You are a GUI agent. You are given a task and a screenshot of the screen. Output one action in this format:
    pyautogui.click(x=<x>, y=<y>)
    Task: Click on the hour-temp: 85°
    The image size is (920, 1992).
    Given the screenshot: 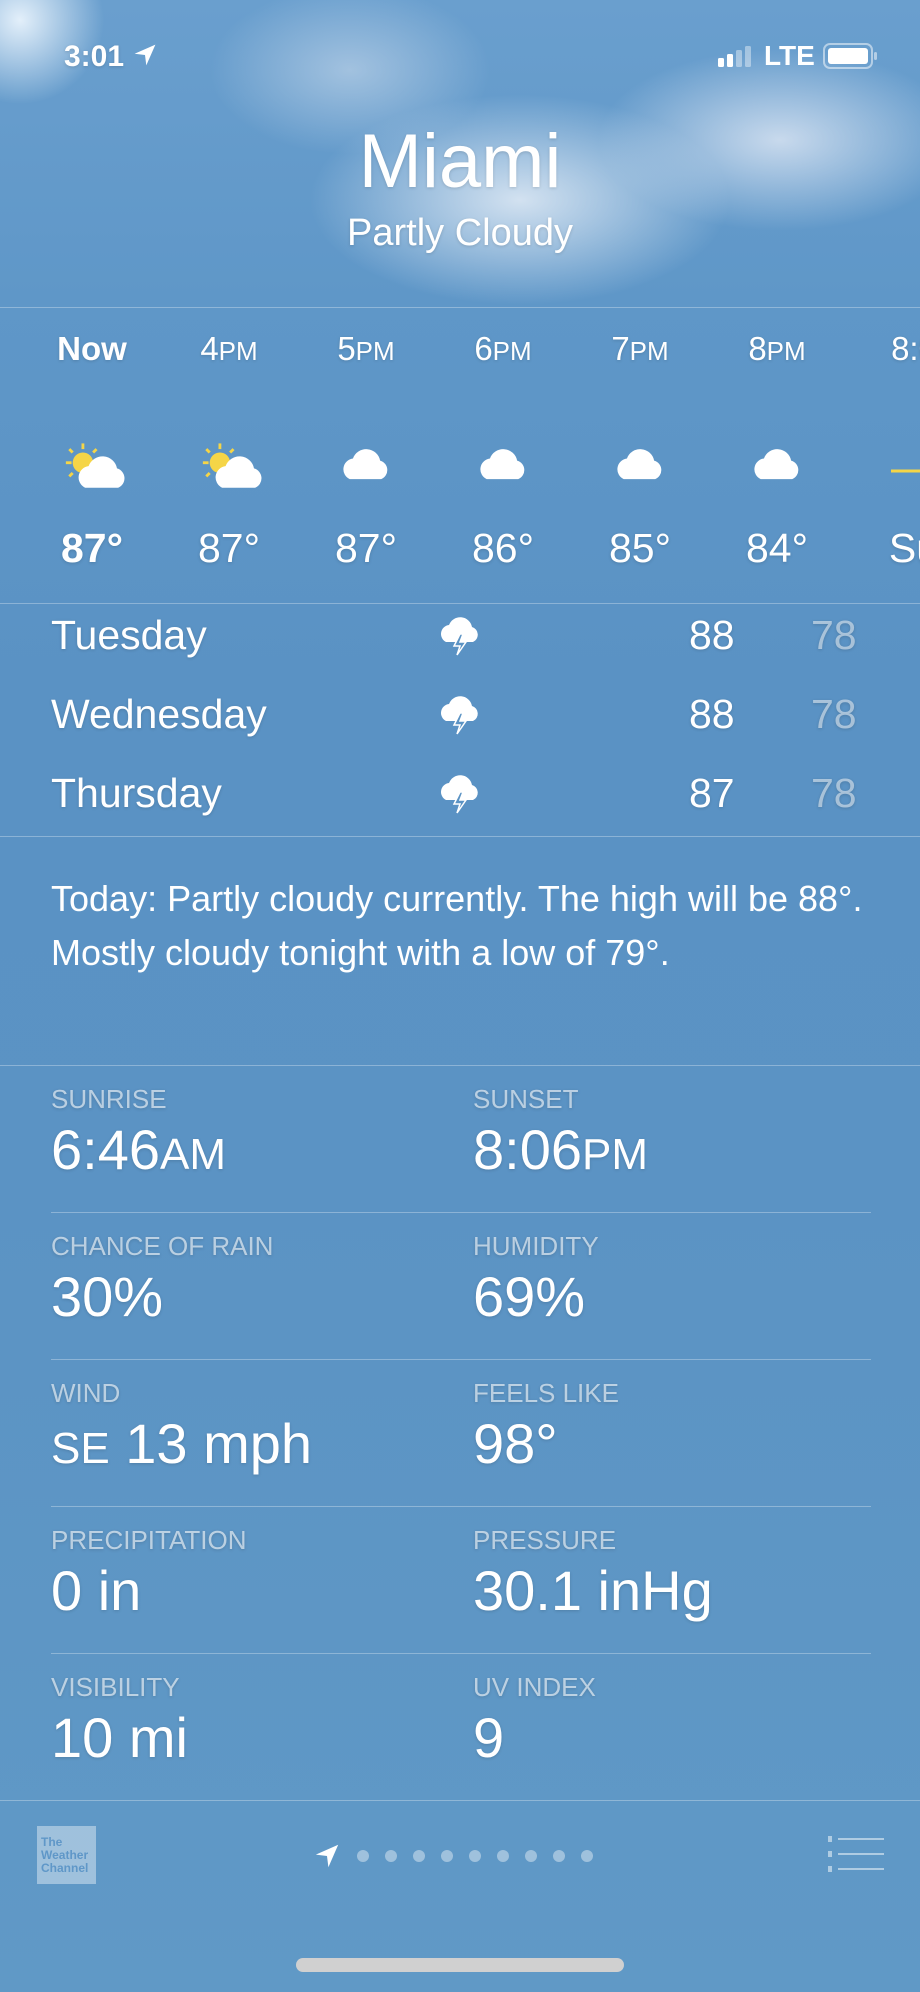 What is the action you would take?
    pyautogui.click(x=639, y=548)
    